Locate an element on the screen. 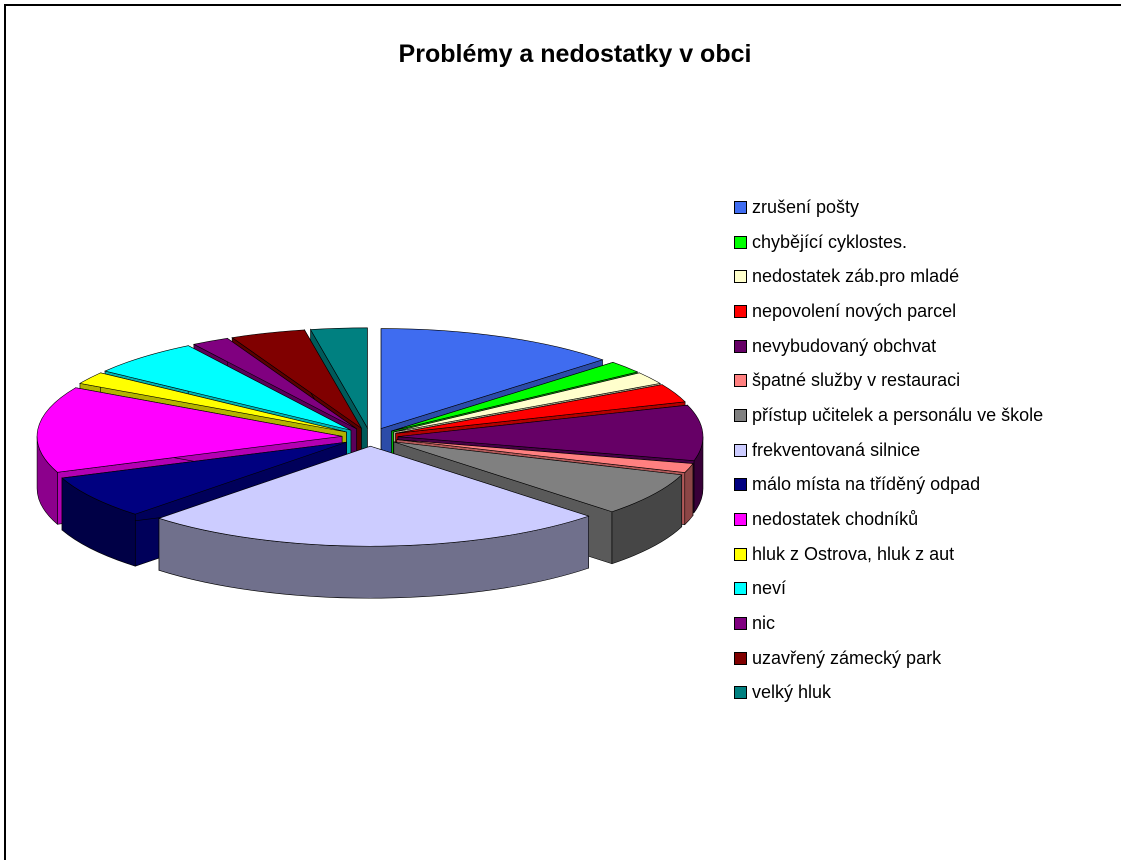  legend-item: špatné služby v restauraci is located at coordinates (924, 380).